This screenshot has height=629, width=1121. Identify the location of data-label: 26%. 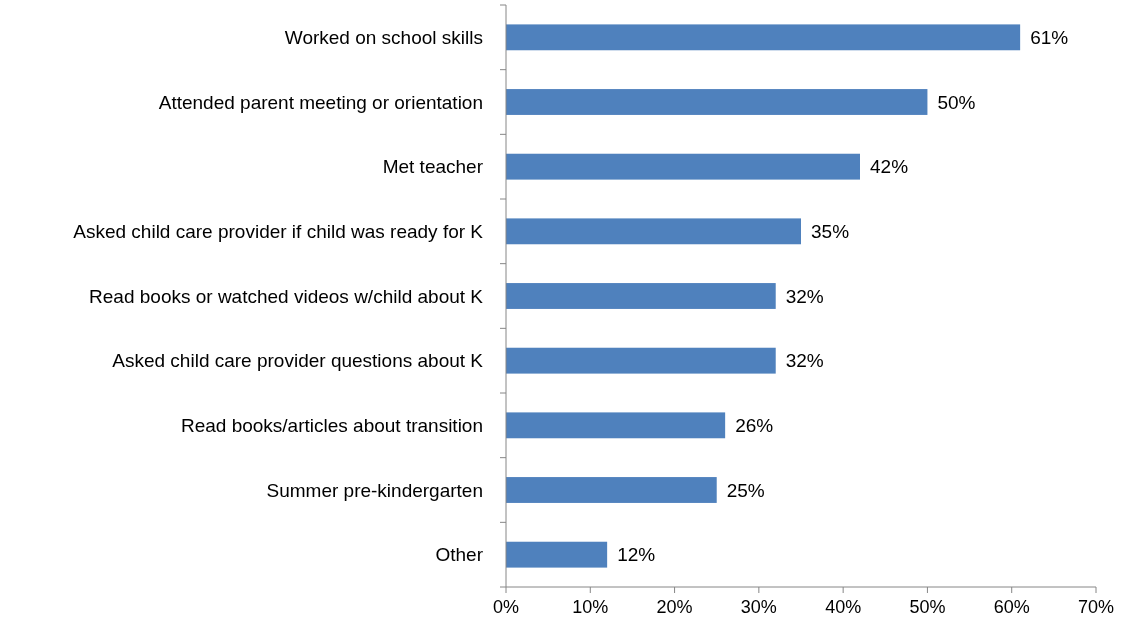
(754, 425).